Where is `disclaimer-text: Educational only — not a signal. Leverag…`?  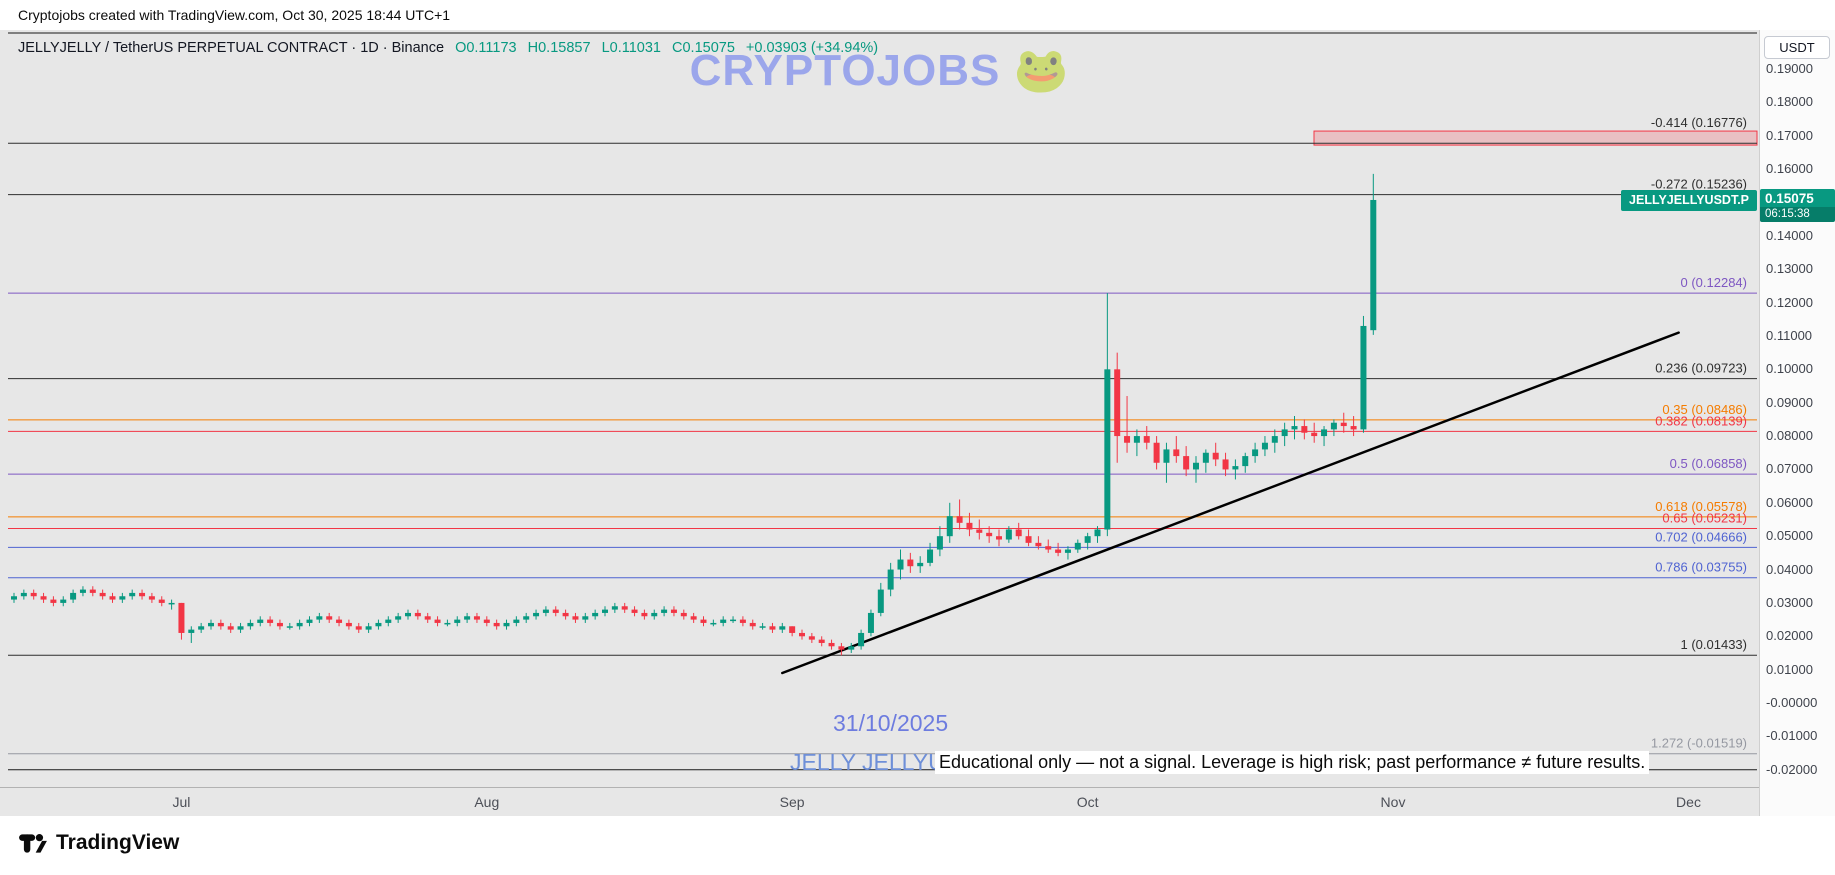
disclaimer-text: Educational only — not a signal. Leverag… is located at coordinates (1292, 762).